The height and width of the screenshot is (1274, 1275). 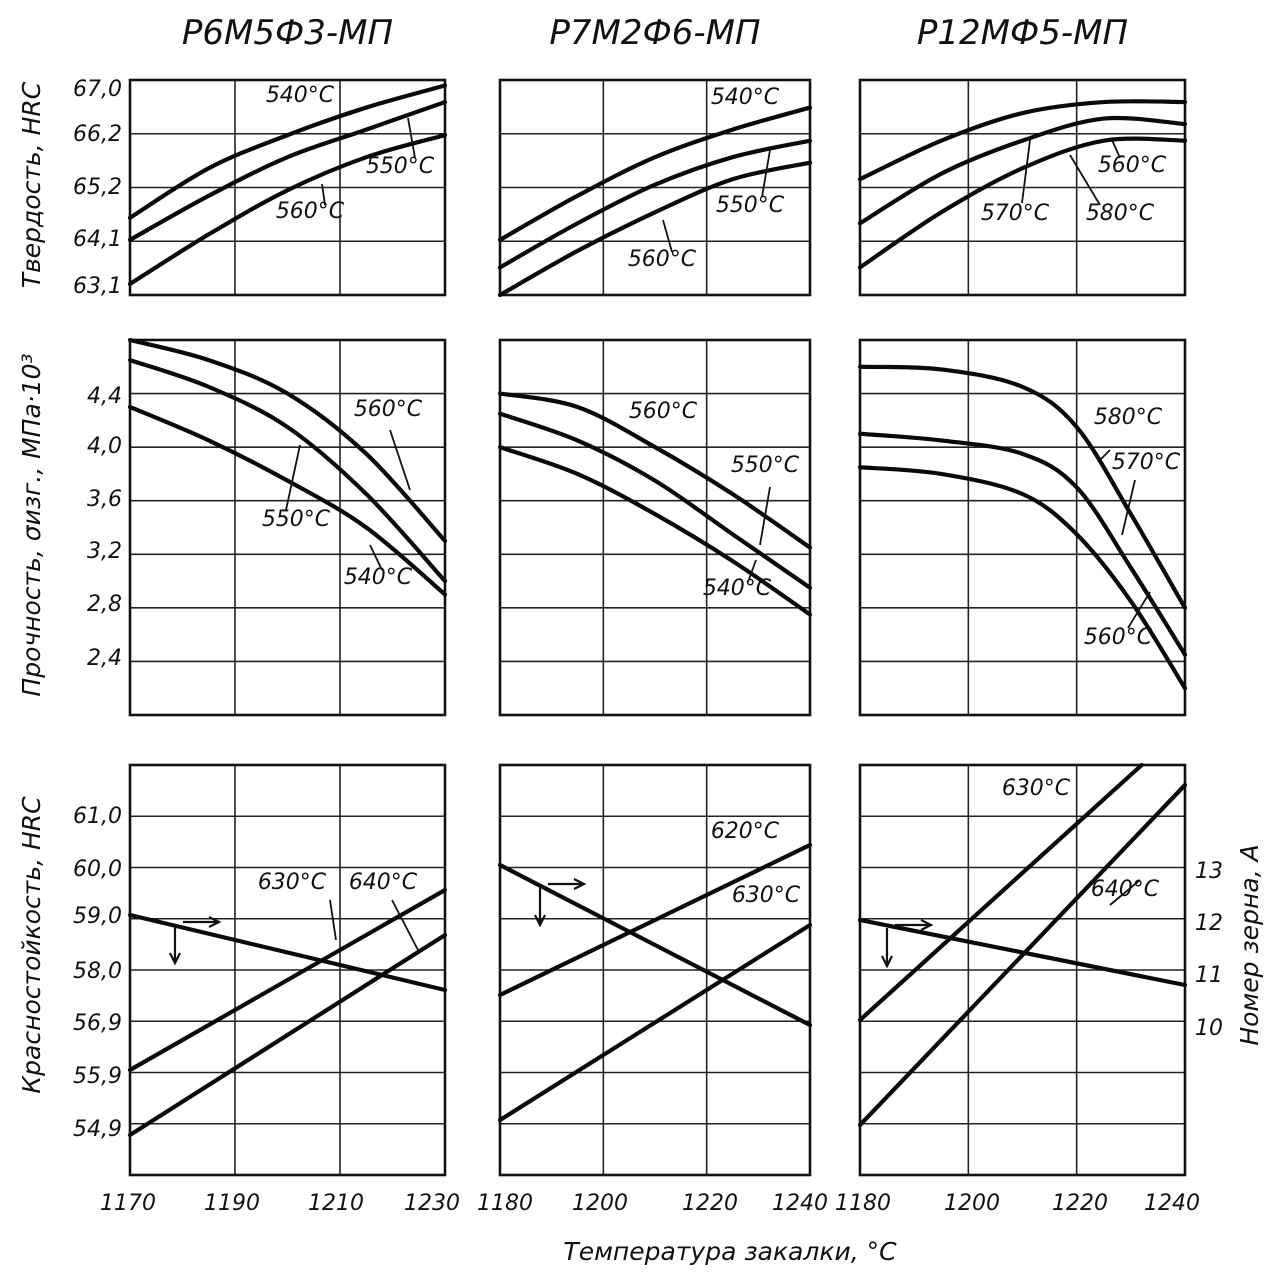 I want to click on panel-r2-c0, so click(x=287, y=970).